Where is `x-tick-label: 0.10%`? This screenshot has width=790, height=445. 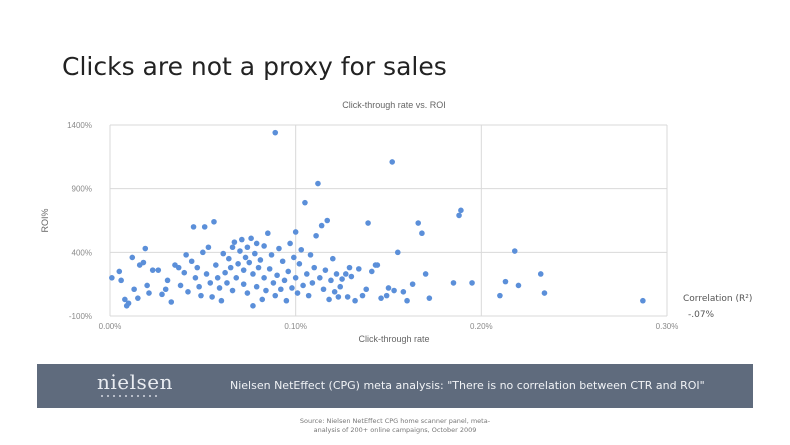
x-tick-label: 0.10% is located at coordinates (295, 326).